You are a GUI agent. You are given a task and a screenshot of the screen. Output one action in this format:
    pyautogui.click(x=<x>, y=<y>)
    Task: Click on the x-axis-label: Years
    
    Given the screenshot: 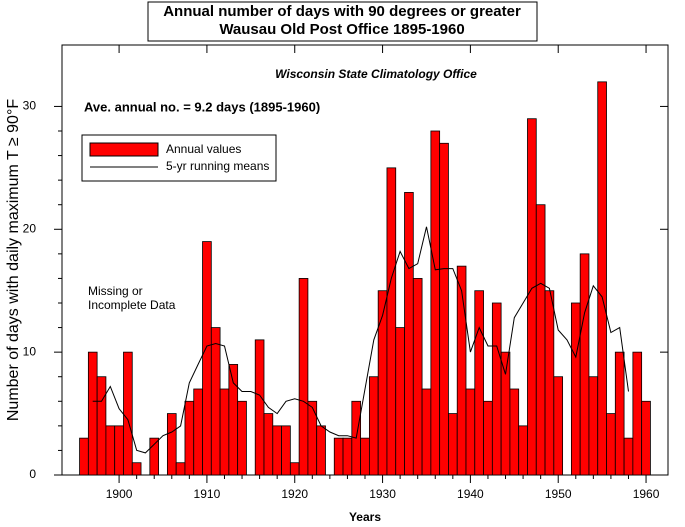 What is the action you would take?
    pyautogui.click(x=365, y=517)
    